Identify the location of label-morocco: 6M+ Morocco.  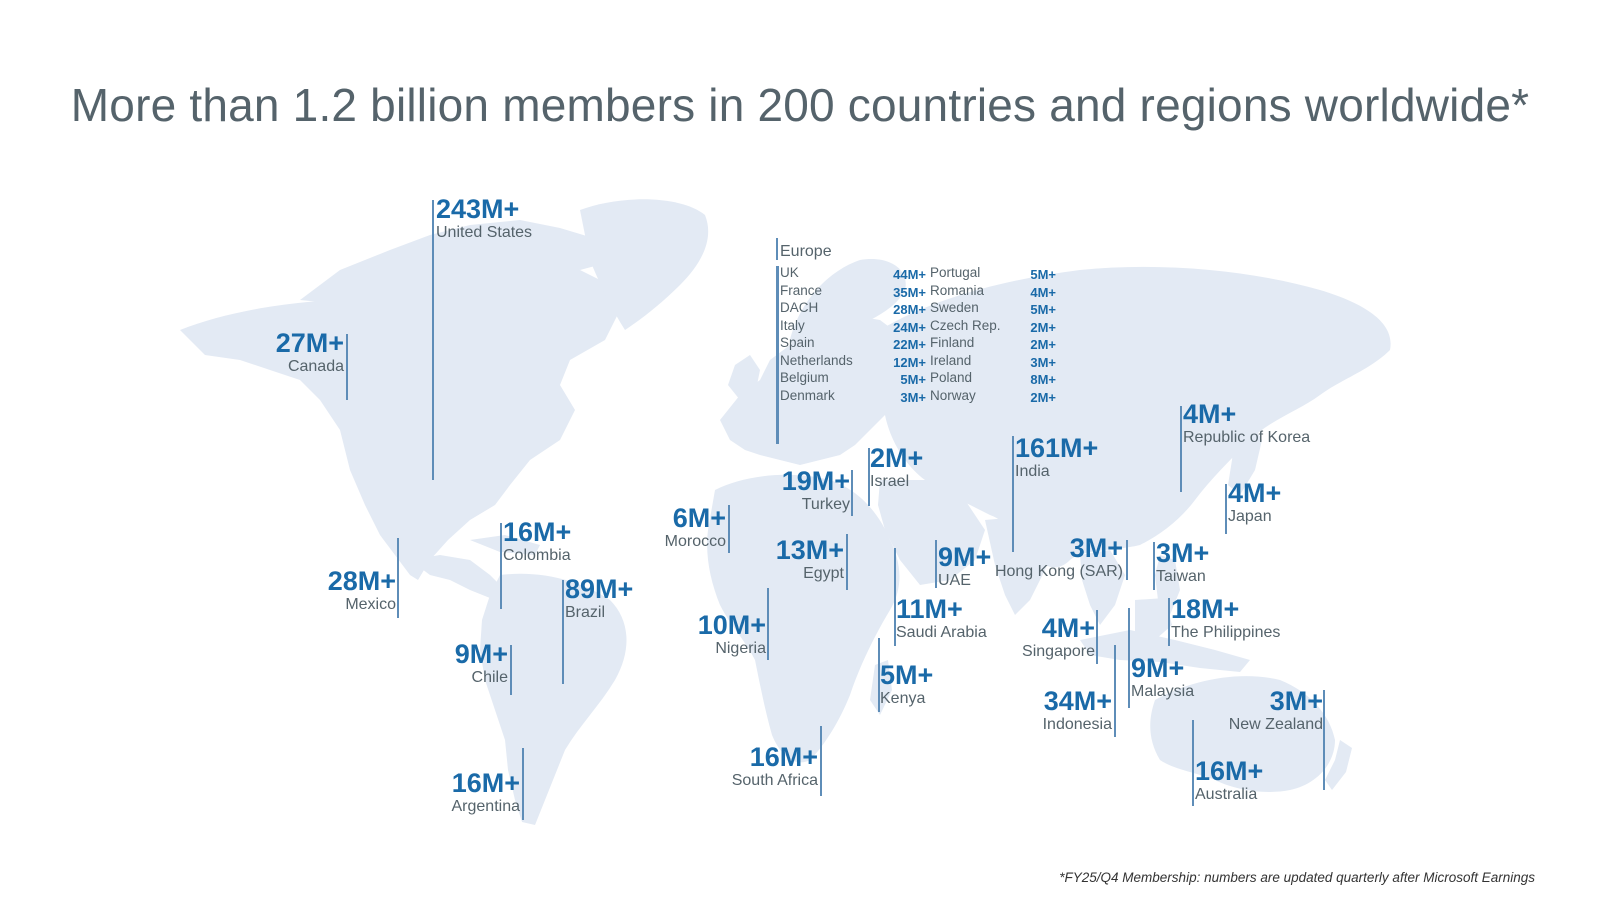
(695, 527).